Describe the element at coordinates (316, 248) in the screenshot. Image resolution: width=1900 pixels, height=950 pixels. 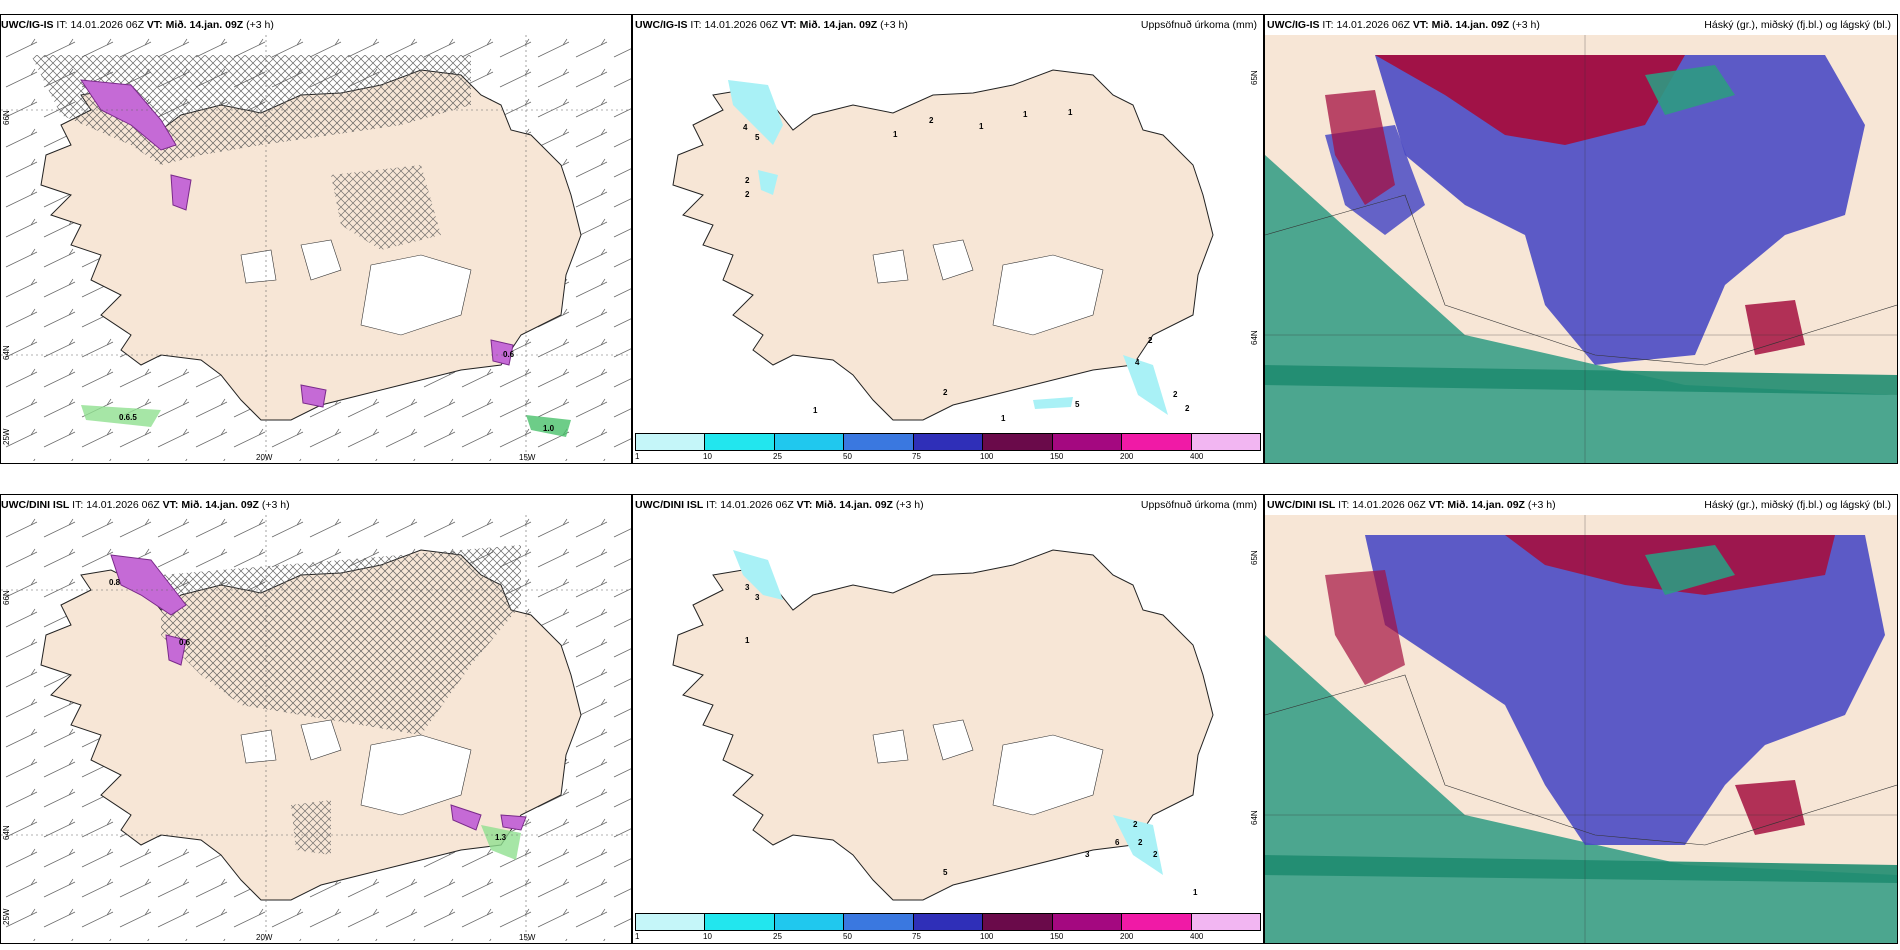
I see `weather-map: 0.6.5 0.6 1.0` at that location.